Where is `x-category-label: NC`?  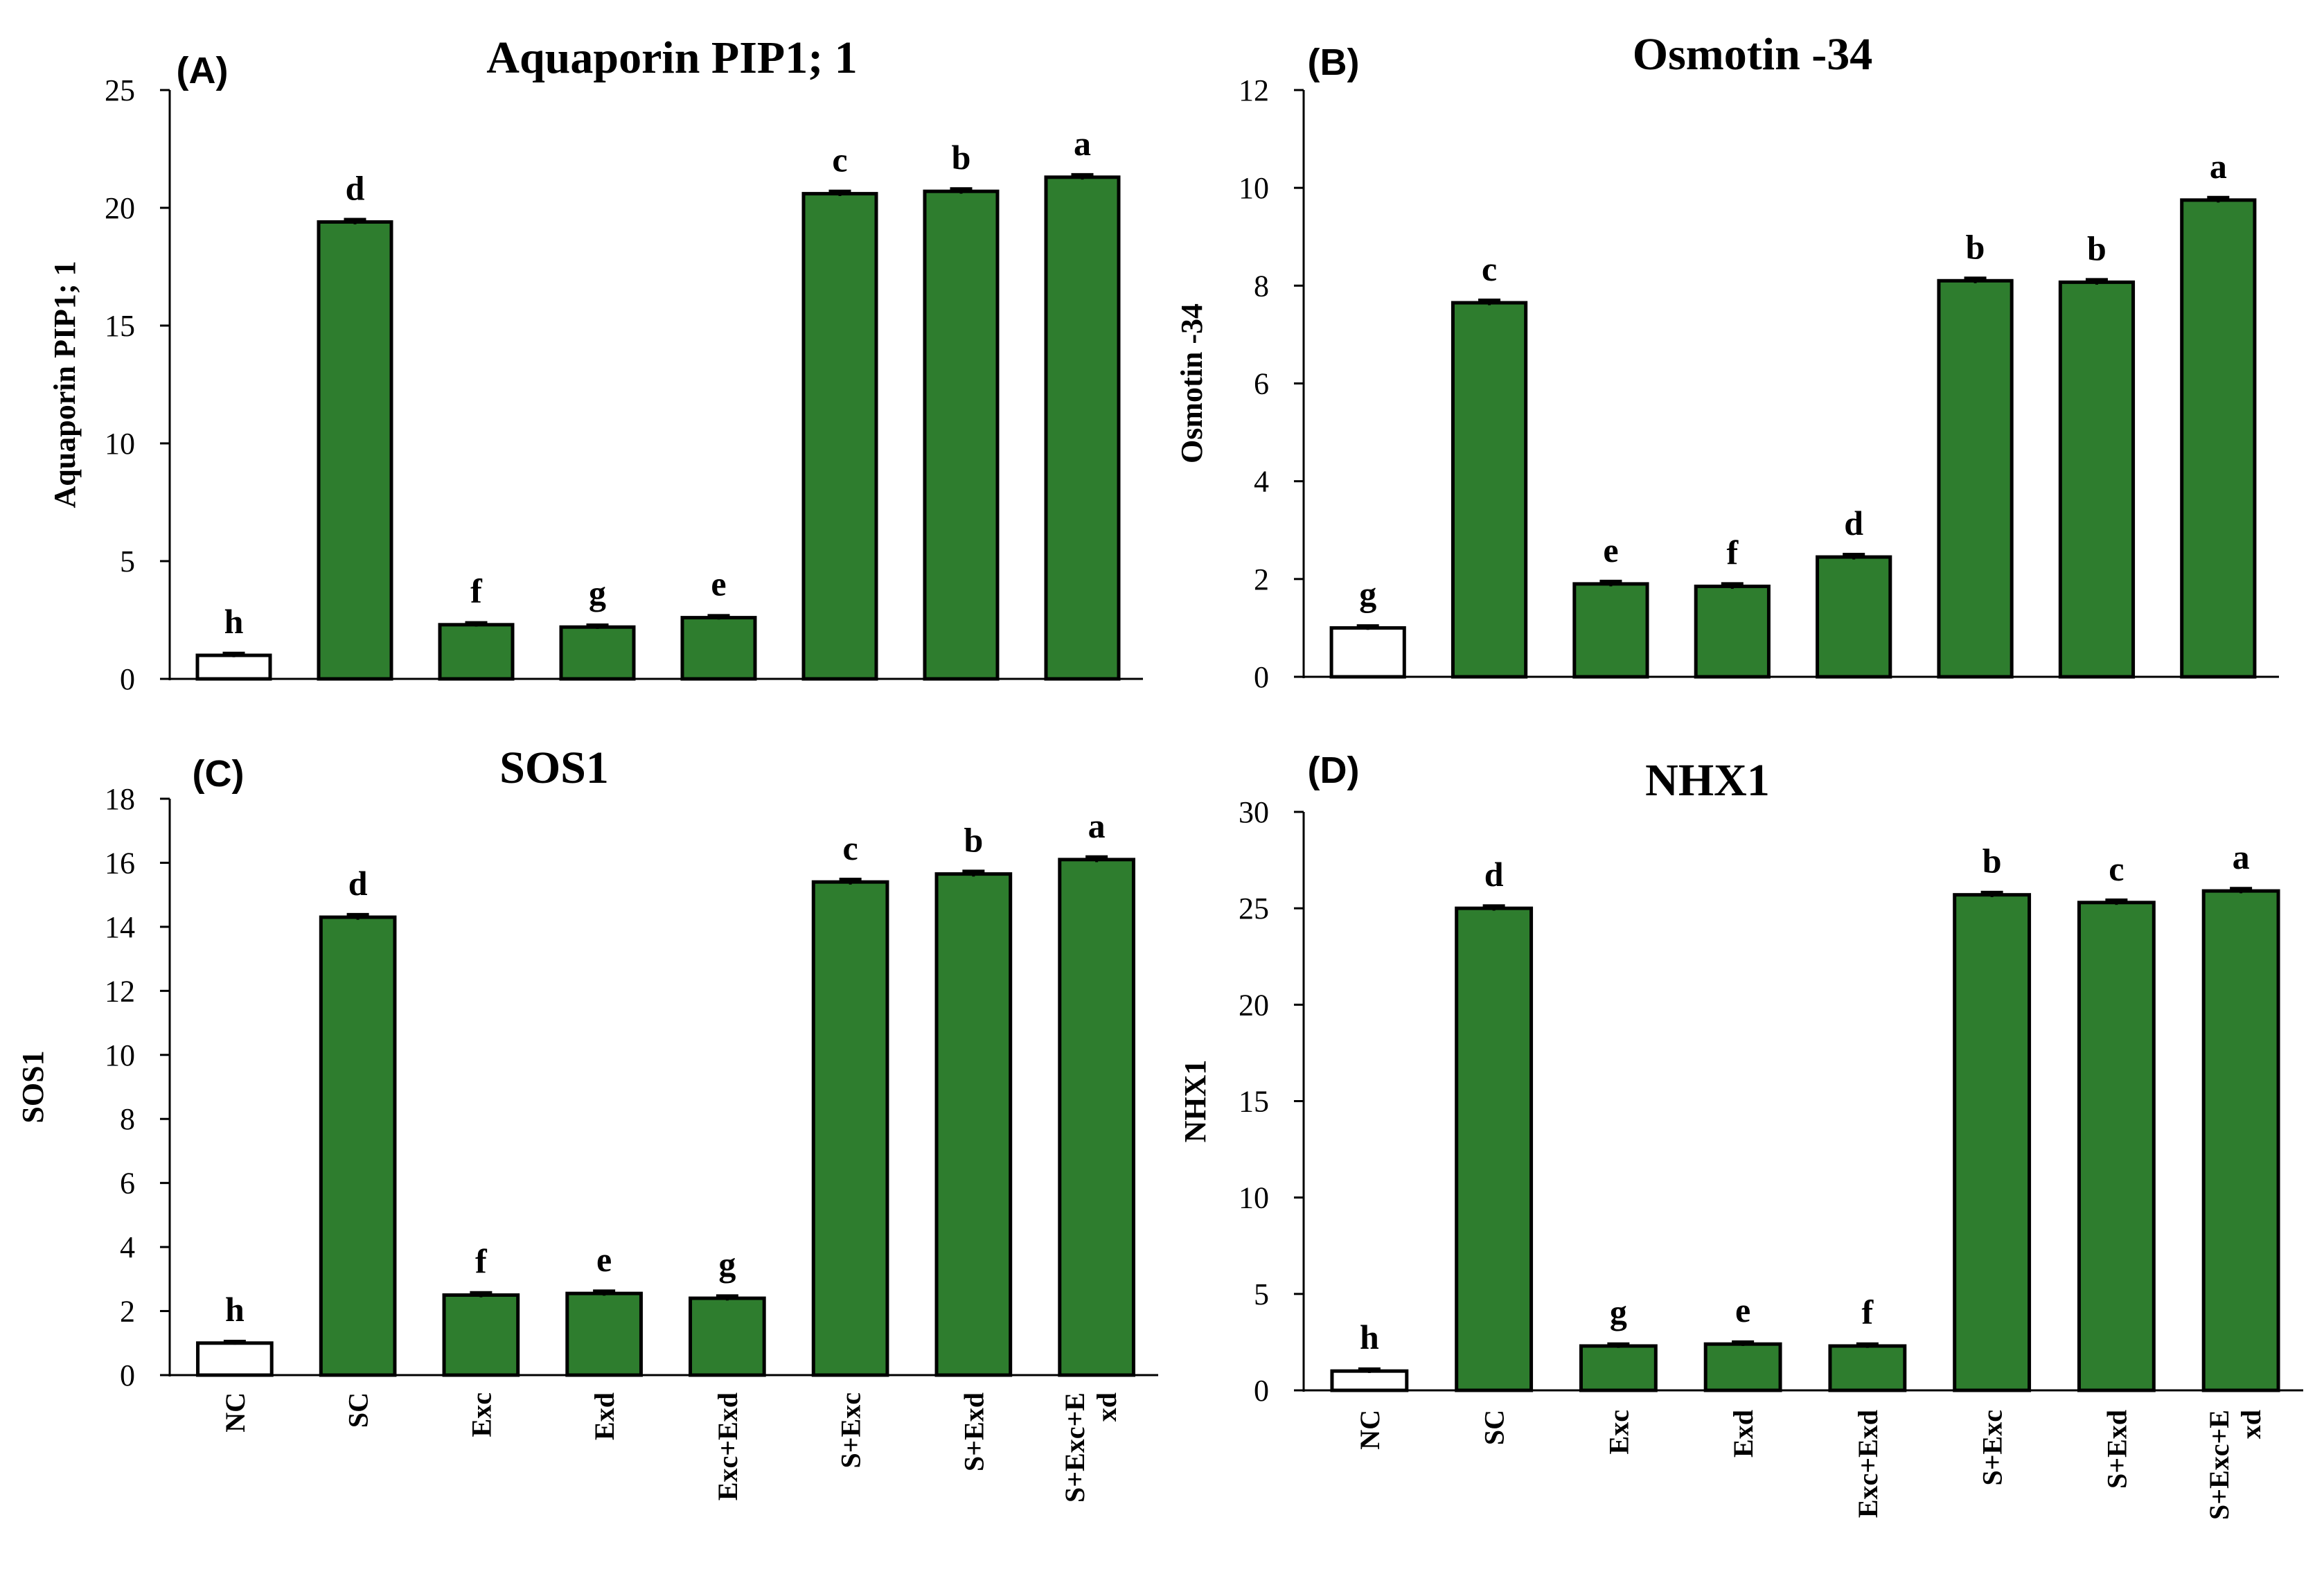 x-category-label: NC is located at coordinates (235, 1412).